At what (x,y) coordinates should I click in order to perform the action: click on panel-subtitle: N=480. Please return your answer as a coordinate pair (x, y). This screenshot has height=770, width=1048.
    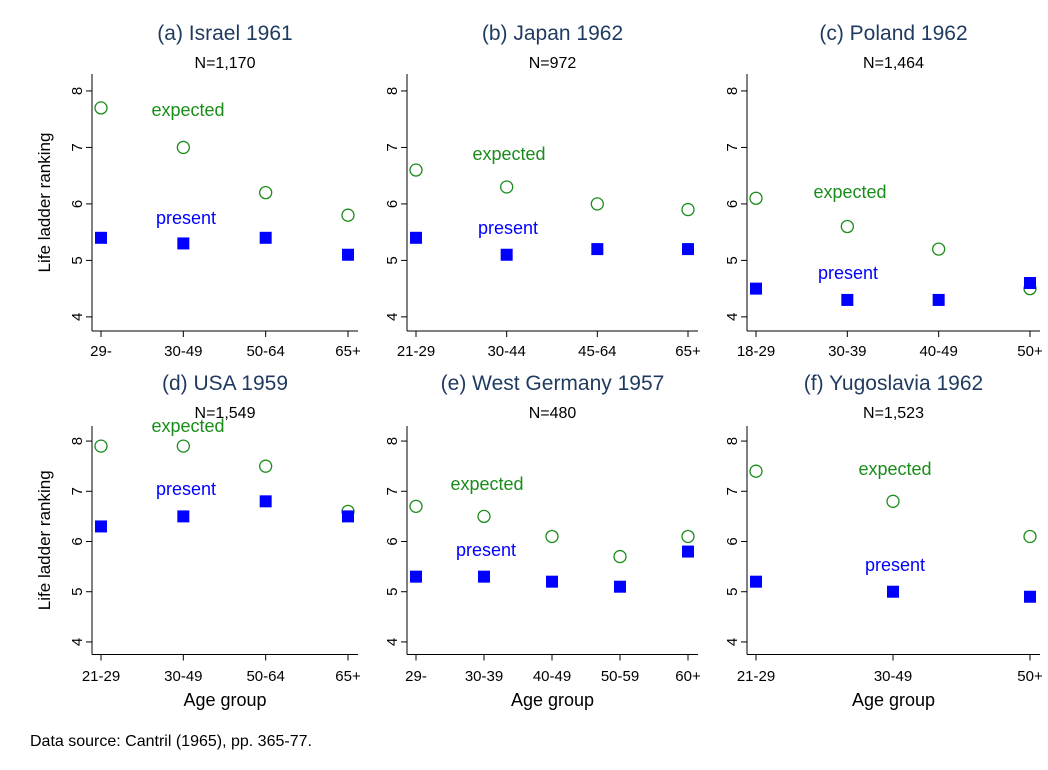
    Looking at the image, I should click on (553, 413).